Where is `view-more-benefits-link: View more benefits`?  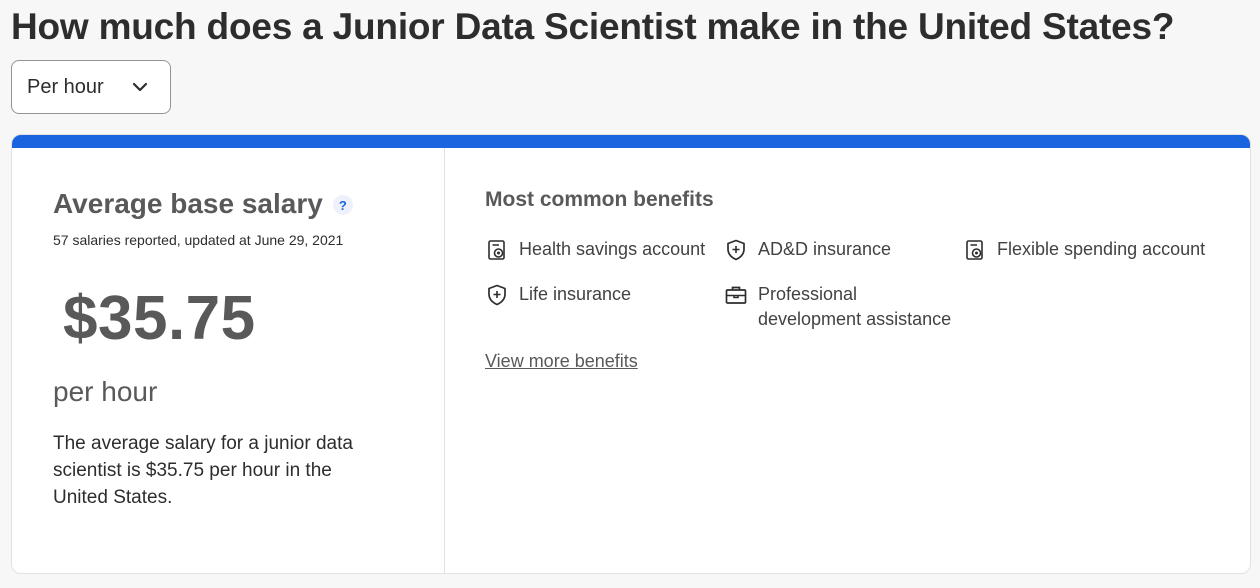
view-more-benefits-link: View more benefits is located at coordinates (561, 361).